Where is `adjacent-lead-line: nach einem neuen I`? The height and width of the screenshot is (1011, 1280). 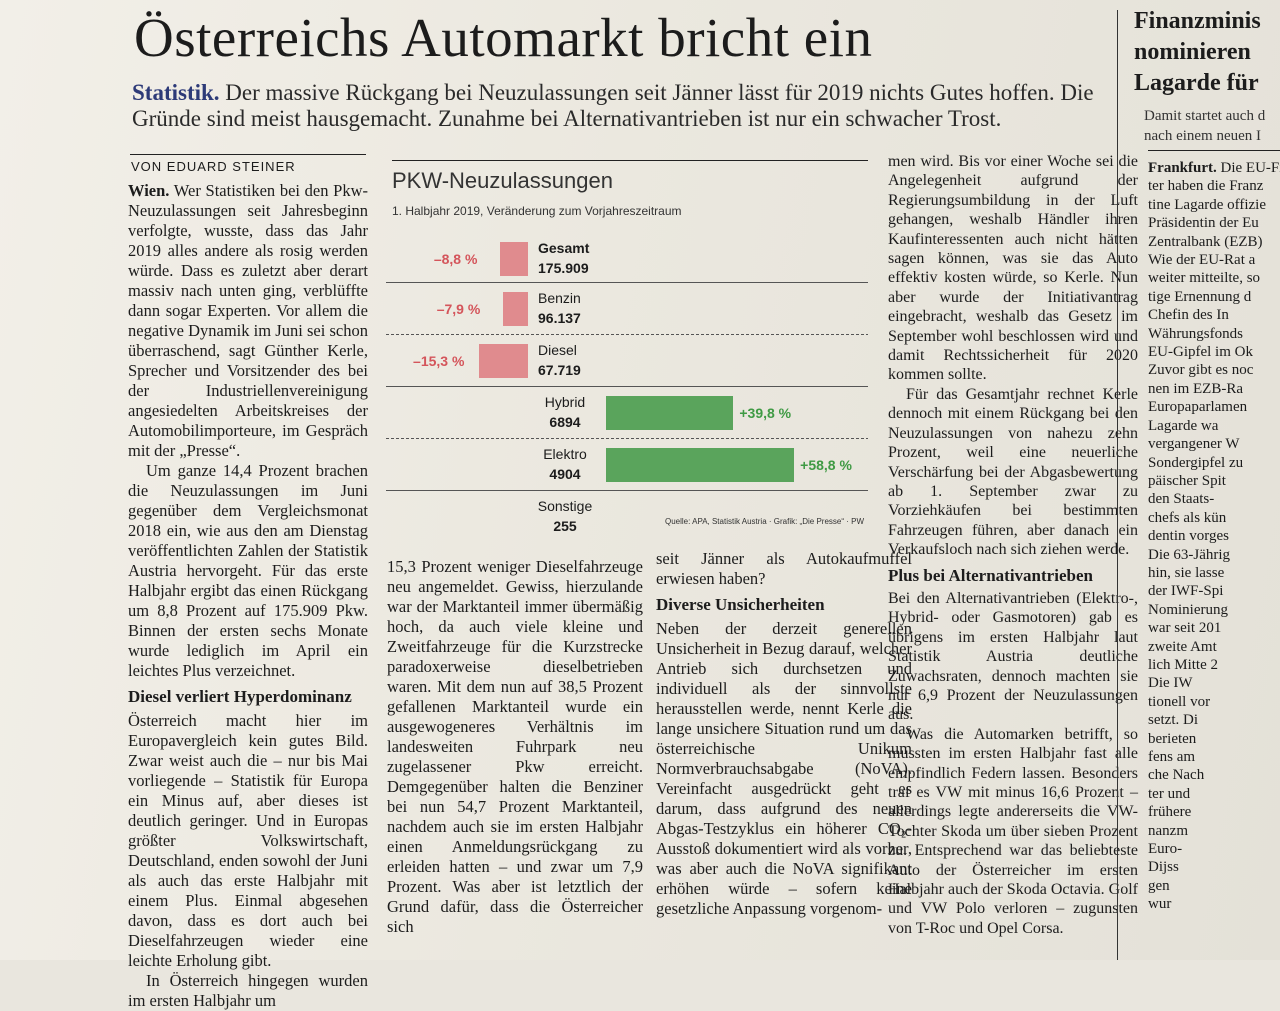
adjacent-lead-line: nach einem neuen I is located at coordinates (1203, 136).